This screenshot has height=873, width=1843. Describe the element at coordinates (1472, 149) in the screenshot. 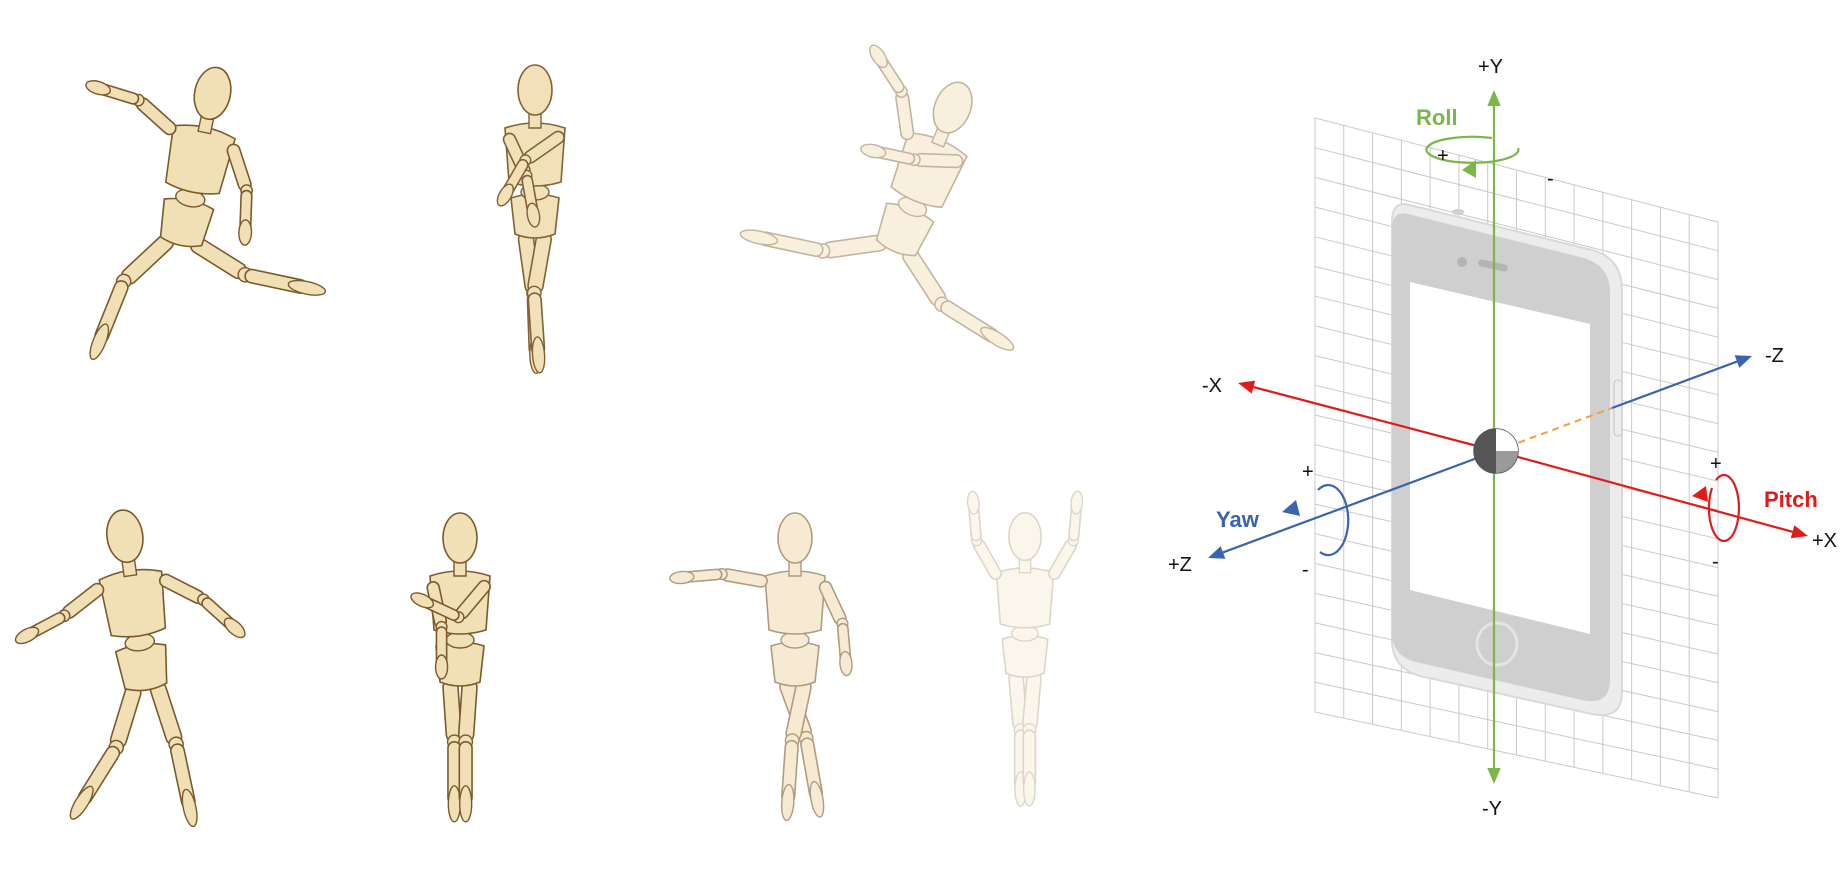

I see `roll-rotation-arrow` at that location.